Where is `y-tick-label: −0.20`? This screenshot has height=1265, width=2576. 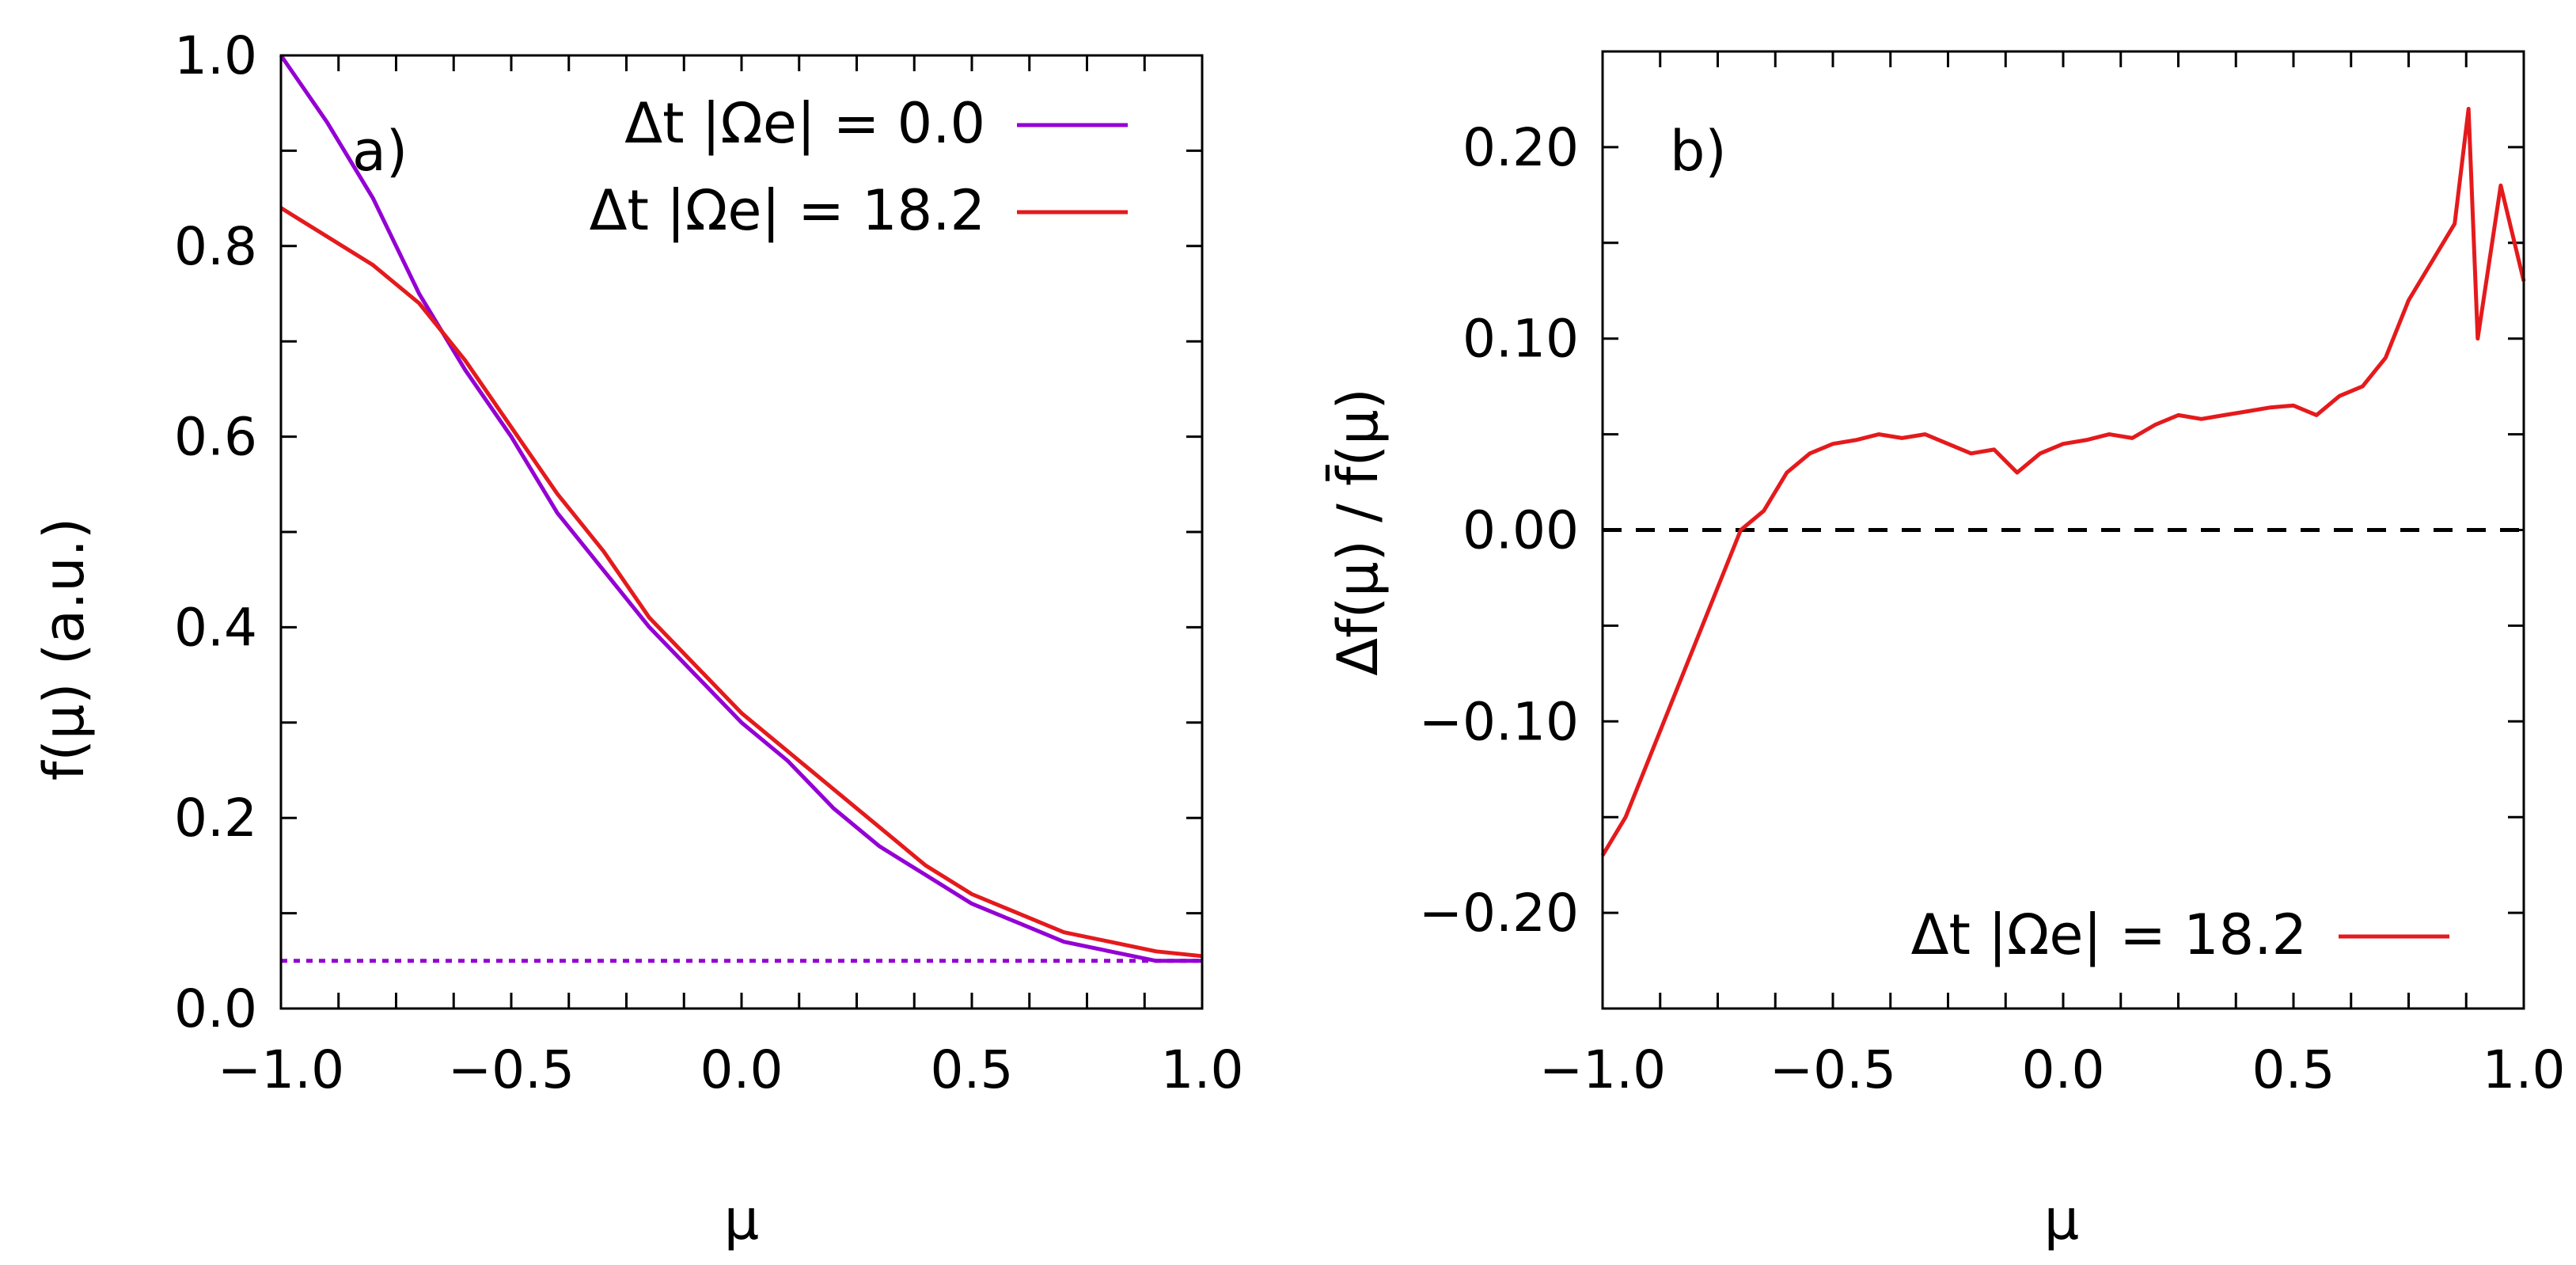
y-tick-label: −0.20 is located at coordinates (1499, 913).